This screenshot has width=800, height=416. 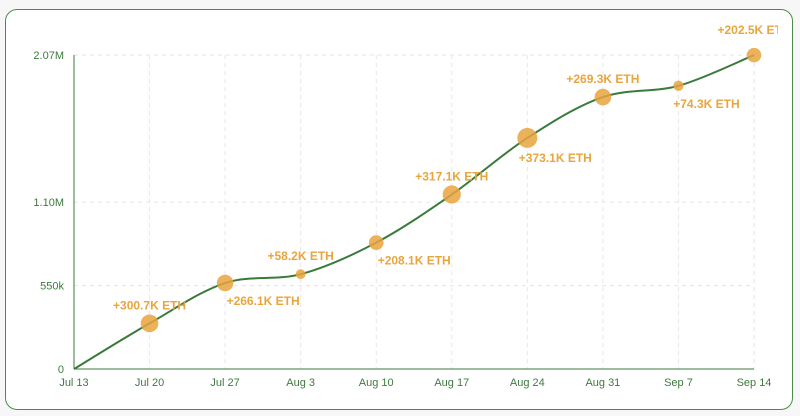 I want to click on y-tick-label: 0, so click(x=61, y=370).